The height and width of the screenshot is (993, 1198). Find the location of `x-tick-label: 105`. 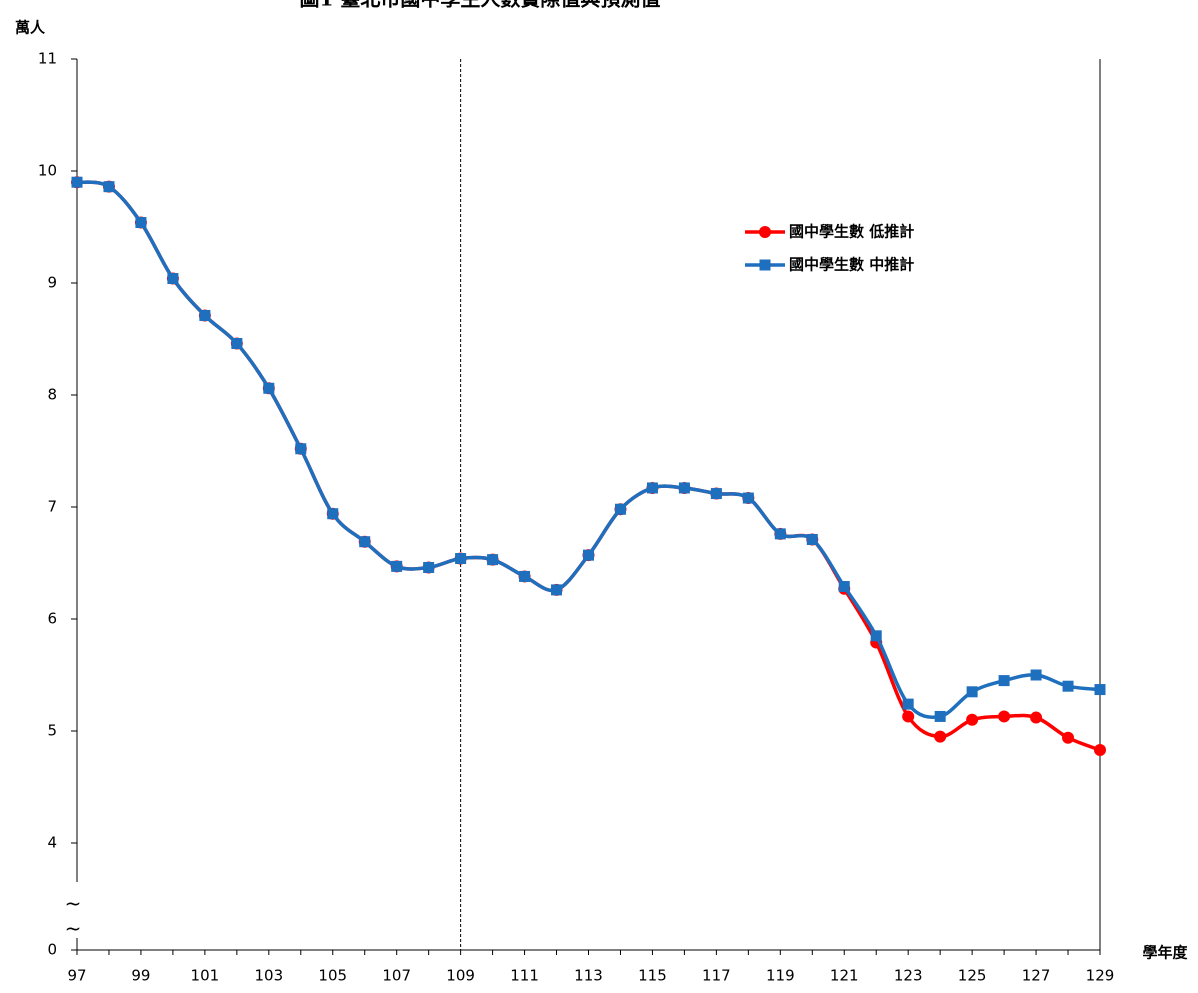

x-tick-label: 105 is located at coordinates (332, 976).